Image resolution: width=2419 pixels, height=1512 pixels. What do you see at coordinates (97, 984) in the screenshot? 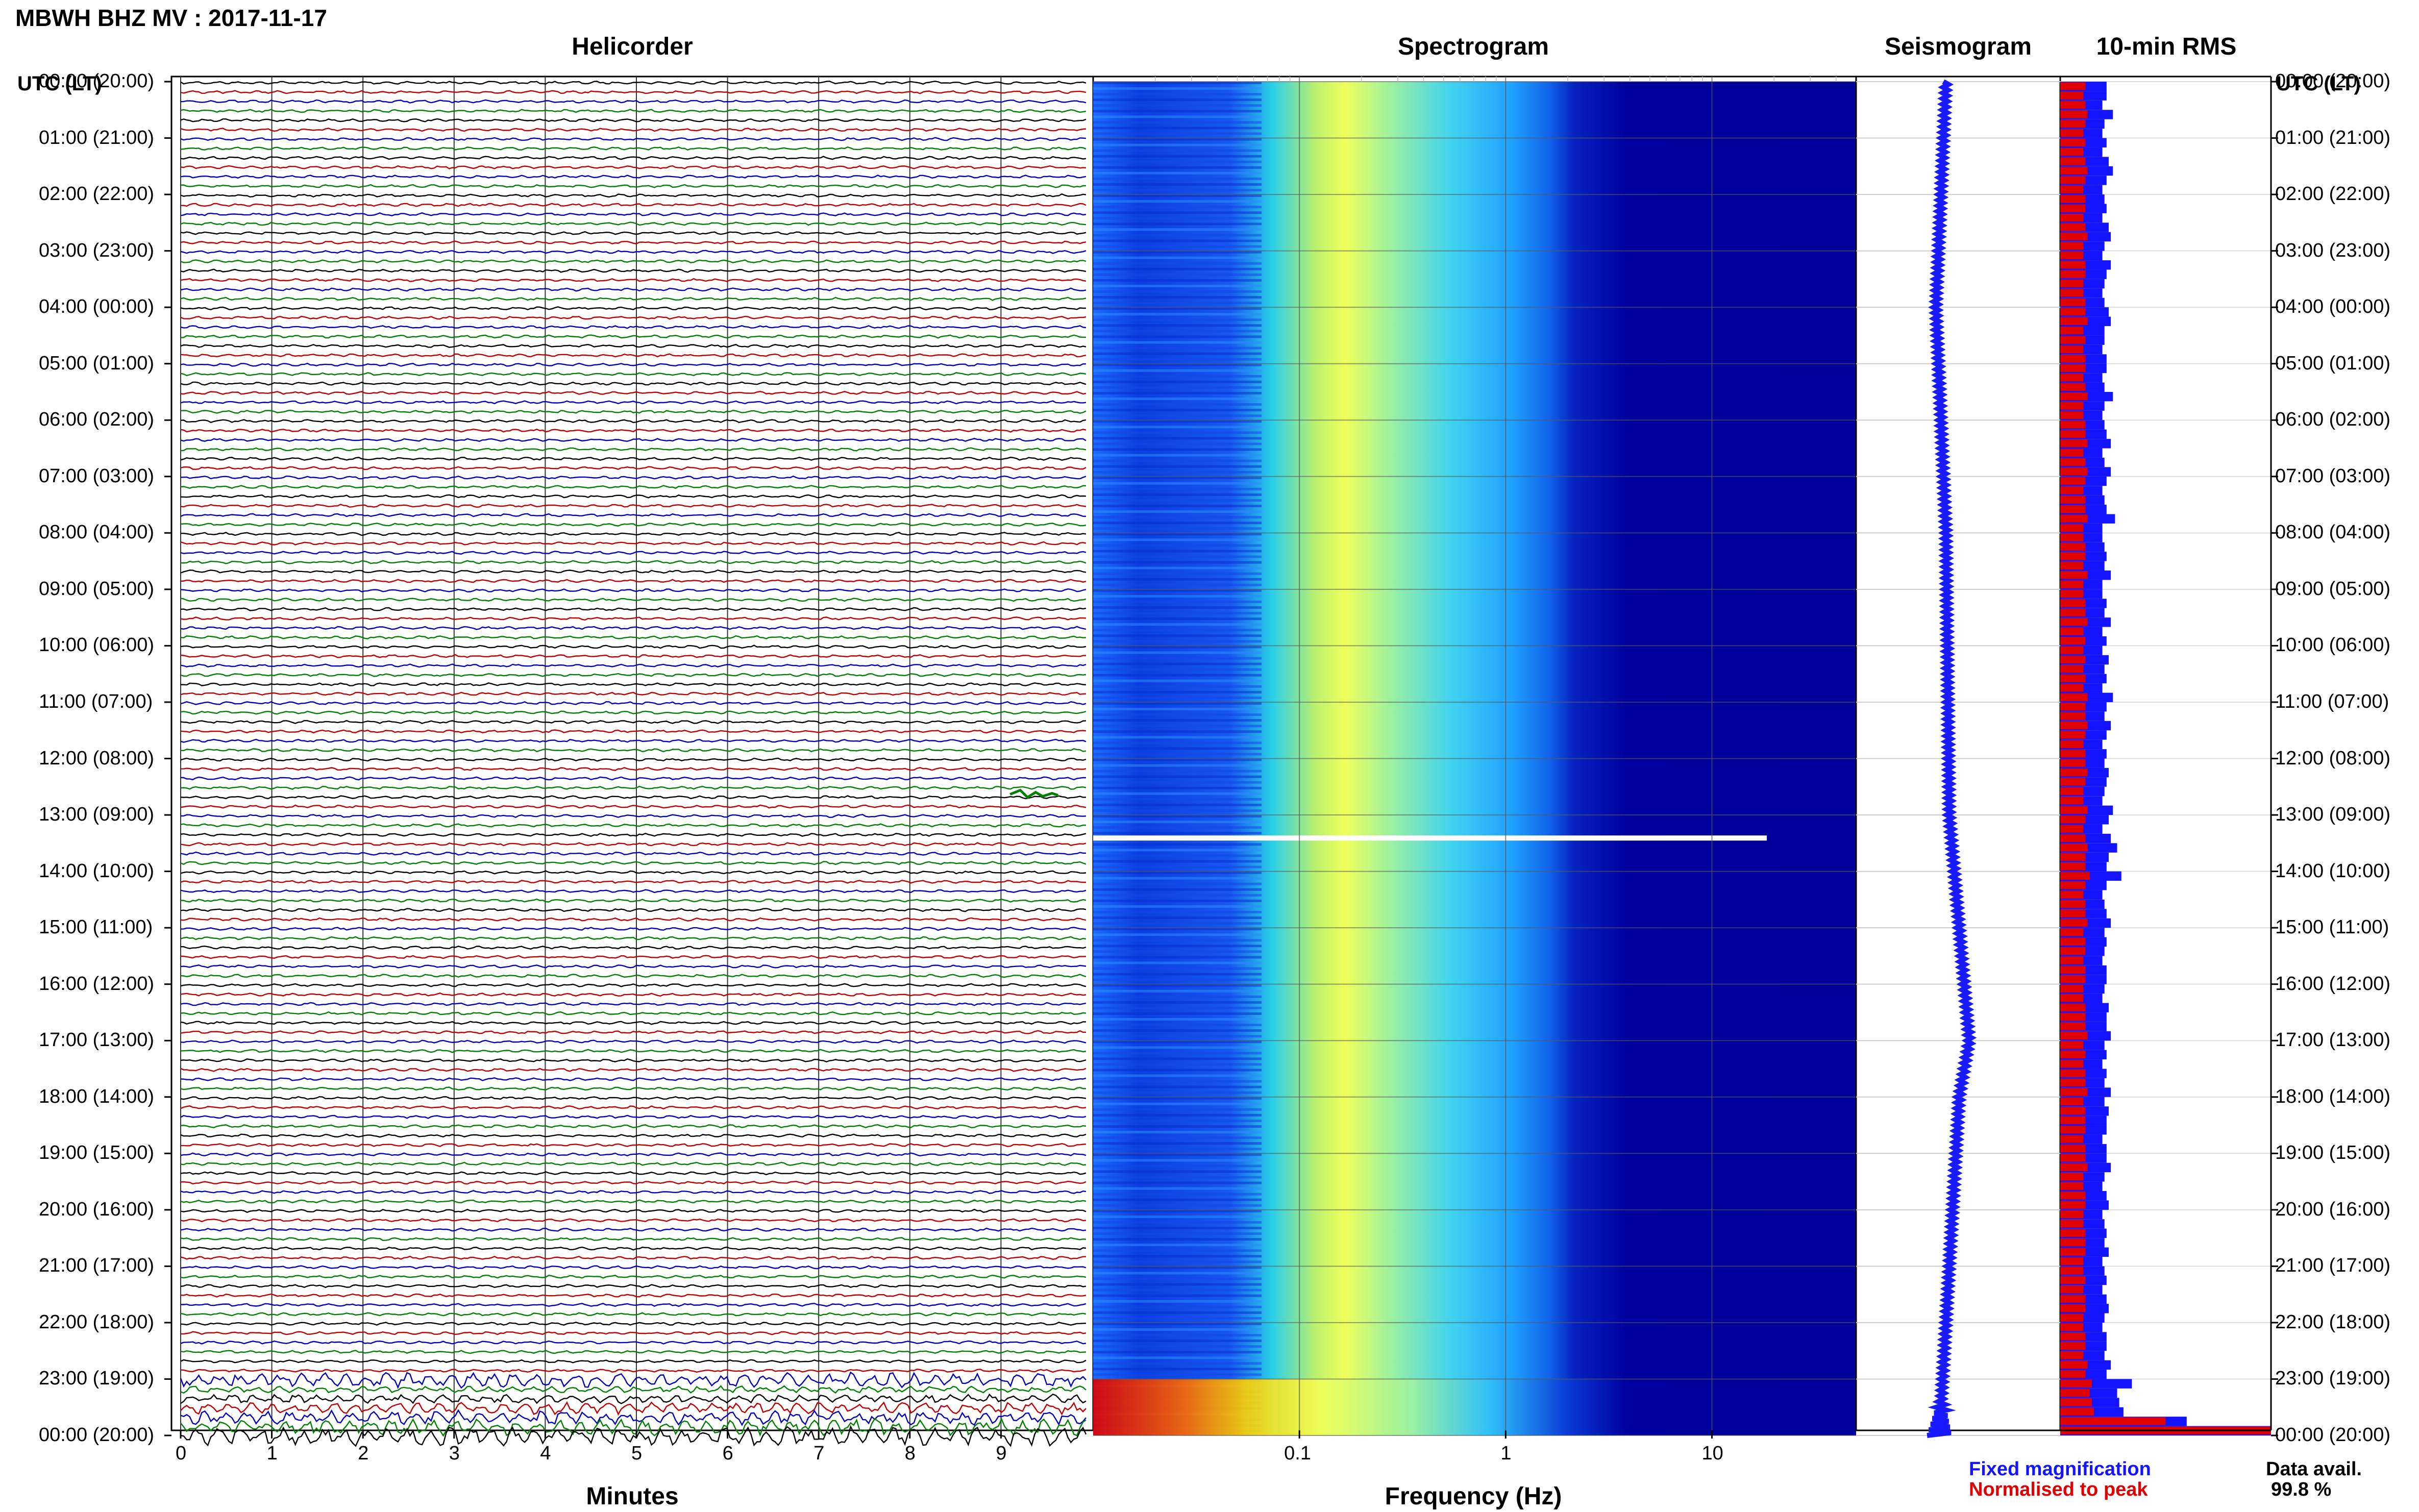
I see `time-label-left: 16:00 (12:00)` at bounding box center [97, 984].